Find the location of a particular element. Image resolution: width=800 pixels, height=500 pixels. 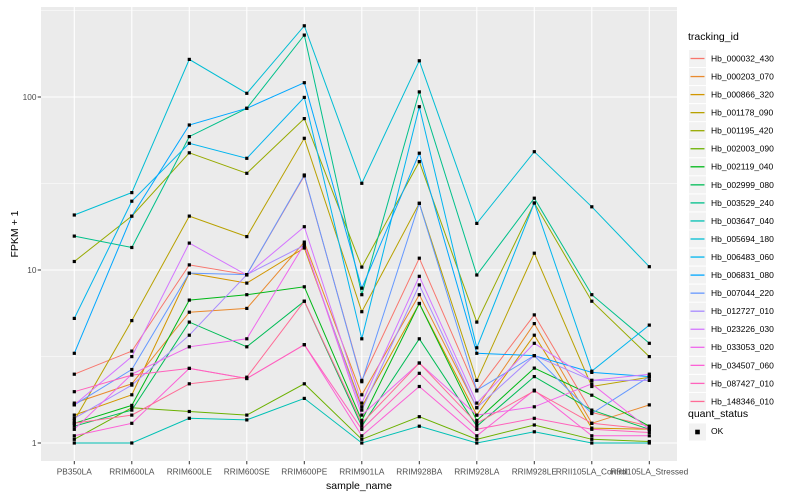

legend-key-label: Hb_006831_080 is located at coordinates (742, 275).